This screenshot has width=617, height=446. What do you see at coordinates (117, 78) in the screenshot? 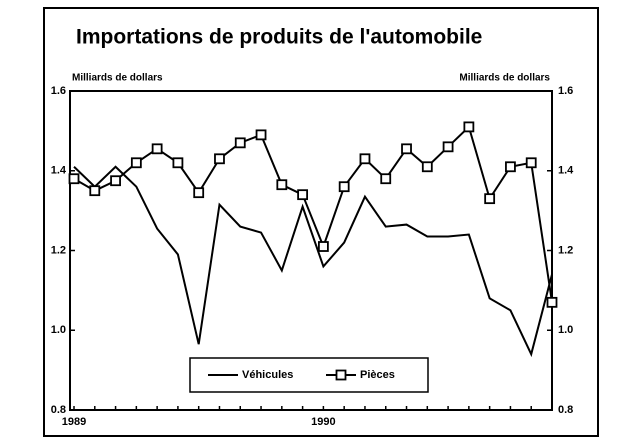
I see `y-axis-label: Milliards de dollars` at bounding box center [117, 78].